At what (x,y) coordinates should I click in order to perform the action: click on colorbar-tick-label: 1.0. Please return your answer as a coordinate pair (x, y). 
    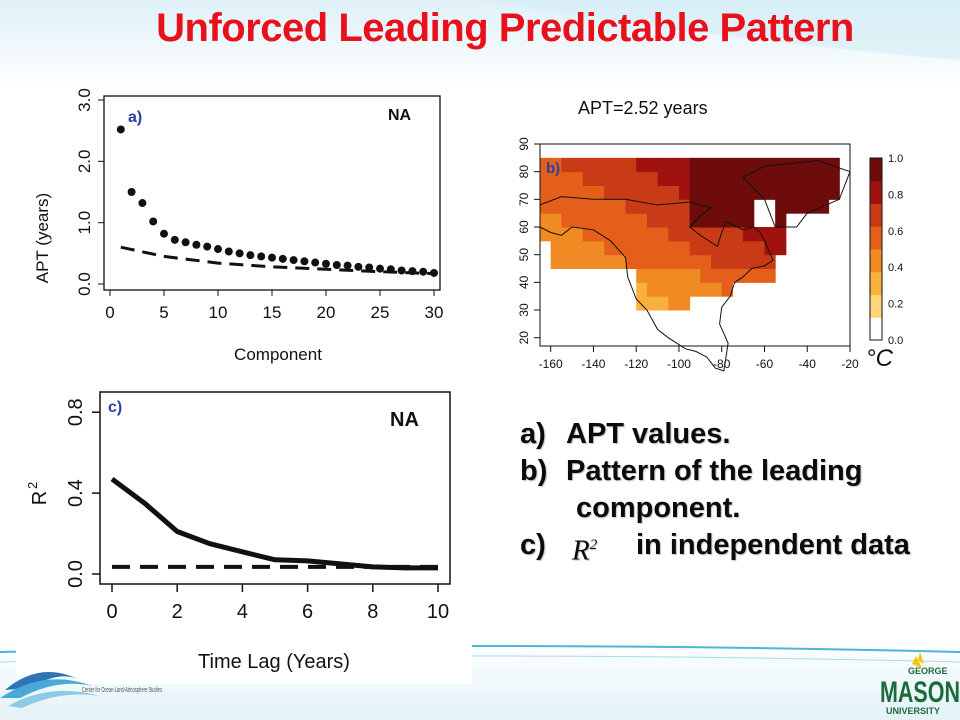
    Looking at the image, I should click on (895, 159).